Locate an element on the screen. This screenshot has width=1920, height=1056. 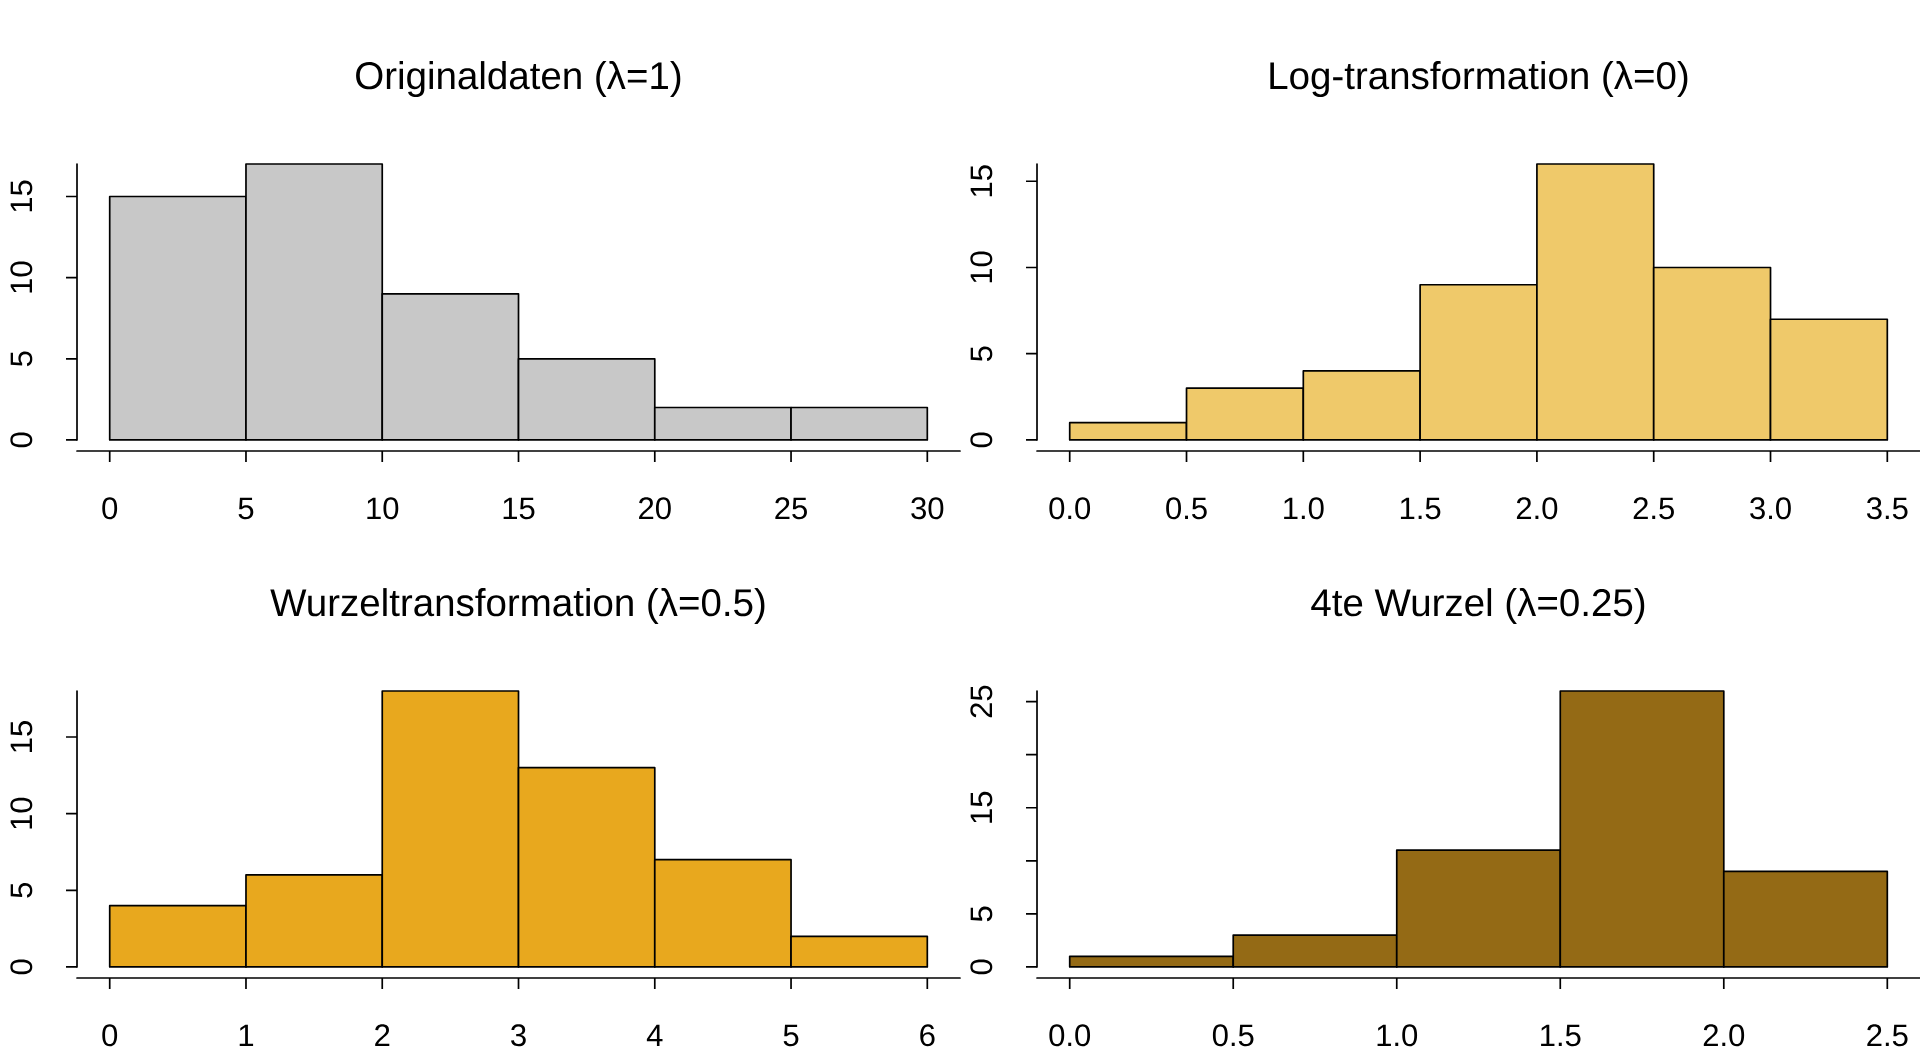
x-tick-label: 25 is located at coordinates (791, 508).